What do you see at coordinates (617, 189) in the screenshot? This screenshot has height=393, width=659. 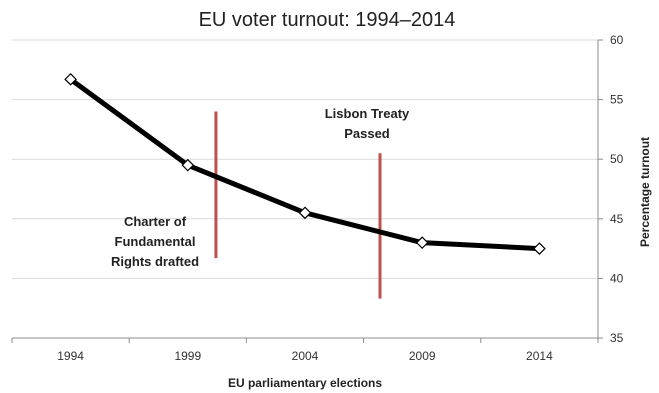 I see `y-tick-labels: 35 40 45 50 55 60` at bounding box center [617, 189].